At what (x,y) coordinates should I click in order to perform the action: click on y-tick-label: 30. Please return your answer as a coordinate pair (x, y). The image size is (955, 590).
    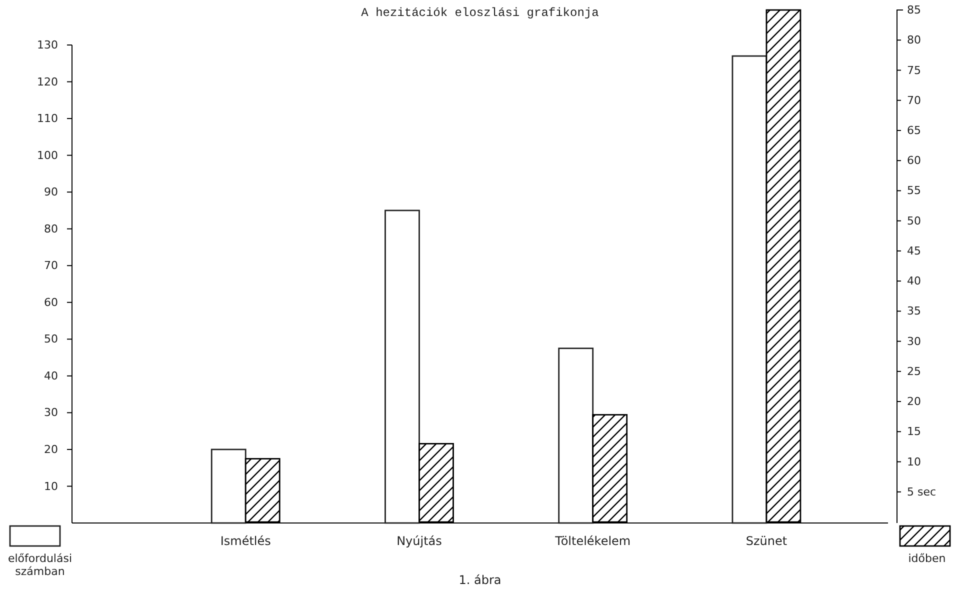
    Looking at the image, I should click on (51, 413).